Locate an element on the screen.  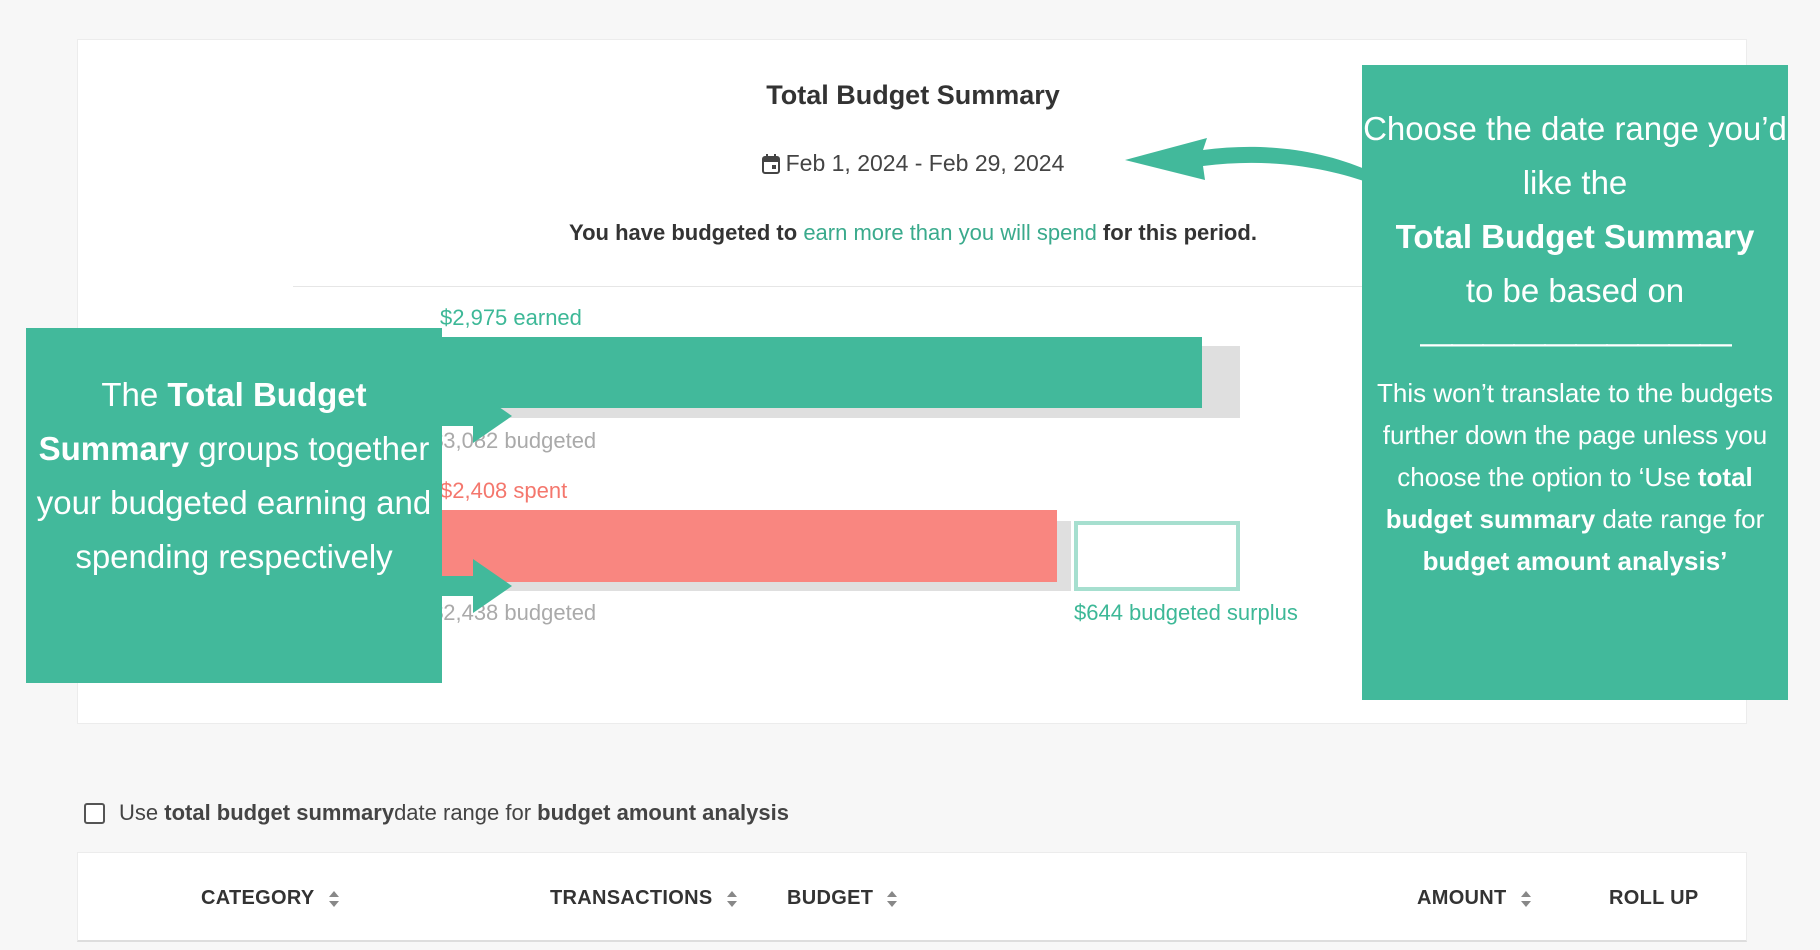
earned-label: $2,975 earned is located at coordinates (511, 317).